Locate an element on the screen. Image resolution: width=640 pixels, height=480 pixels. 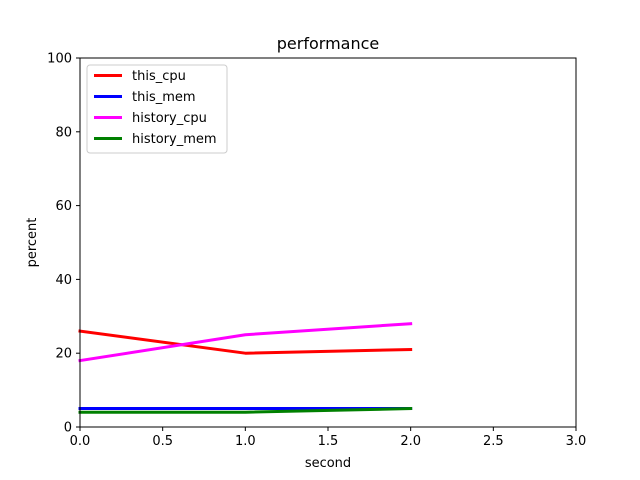
x-tick-label: 1.0 is located at coordinates (245, 441).